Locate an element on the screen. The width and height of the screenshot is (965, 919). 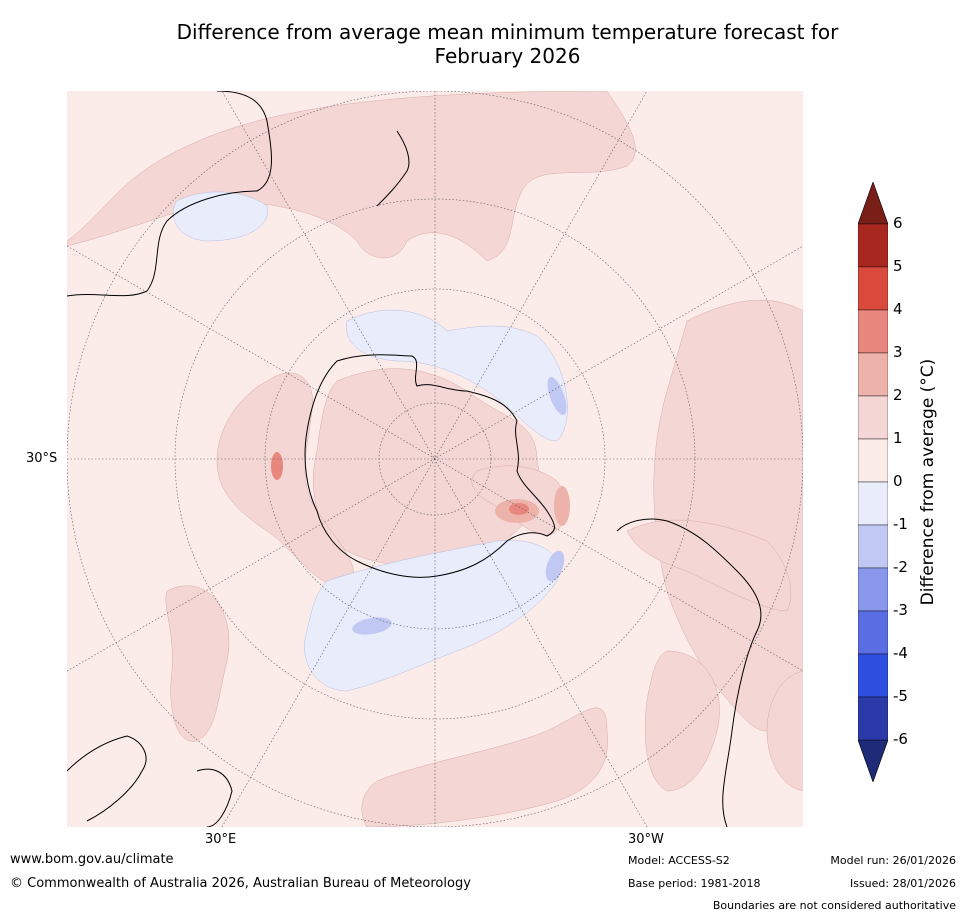
colorbar-tick-label: 5 is located at coordinates (898, 266).